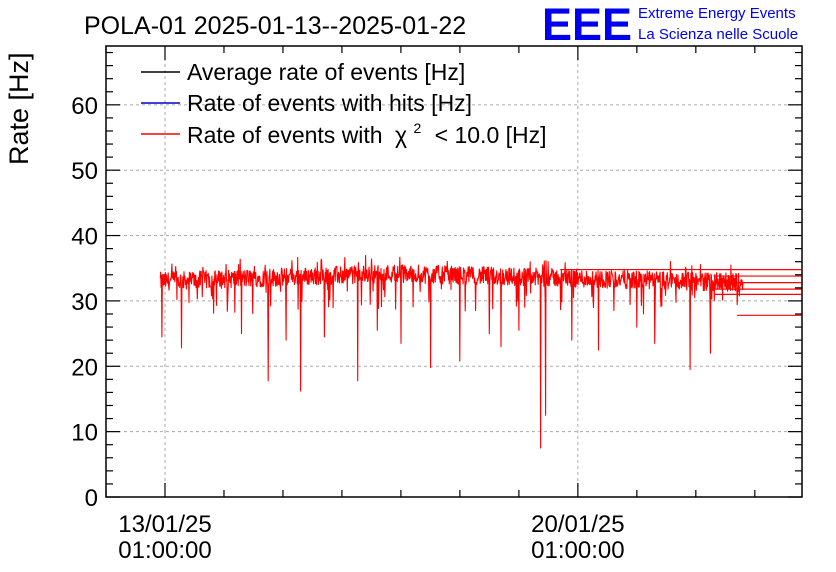 This screenshot has width=836, height=572. Describe the element at coordinates (164, 524) in the screenshot. I see `x-tick-date-0: 13/01/25` at that location.